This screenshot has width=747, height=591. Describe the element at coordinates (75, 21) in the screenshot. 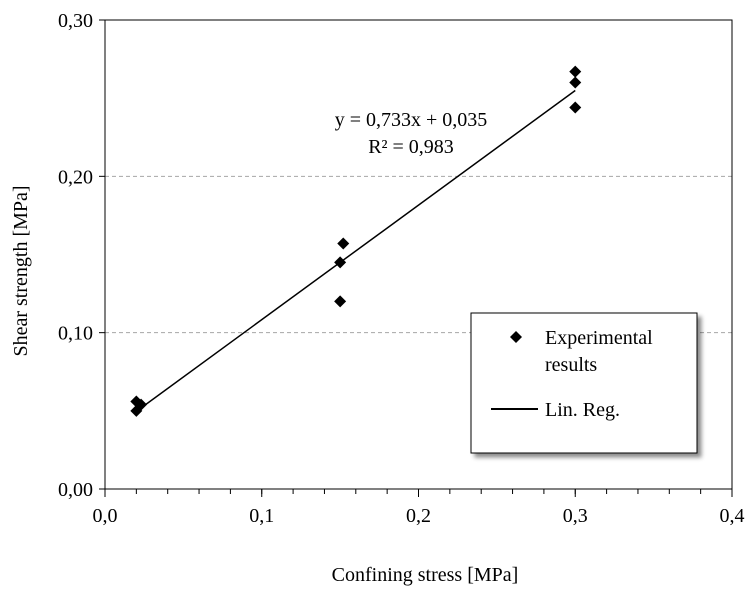

I see `y-tick-label: 0,30` at that location.